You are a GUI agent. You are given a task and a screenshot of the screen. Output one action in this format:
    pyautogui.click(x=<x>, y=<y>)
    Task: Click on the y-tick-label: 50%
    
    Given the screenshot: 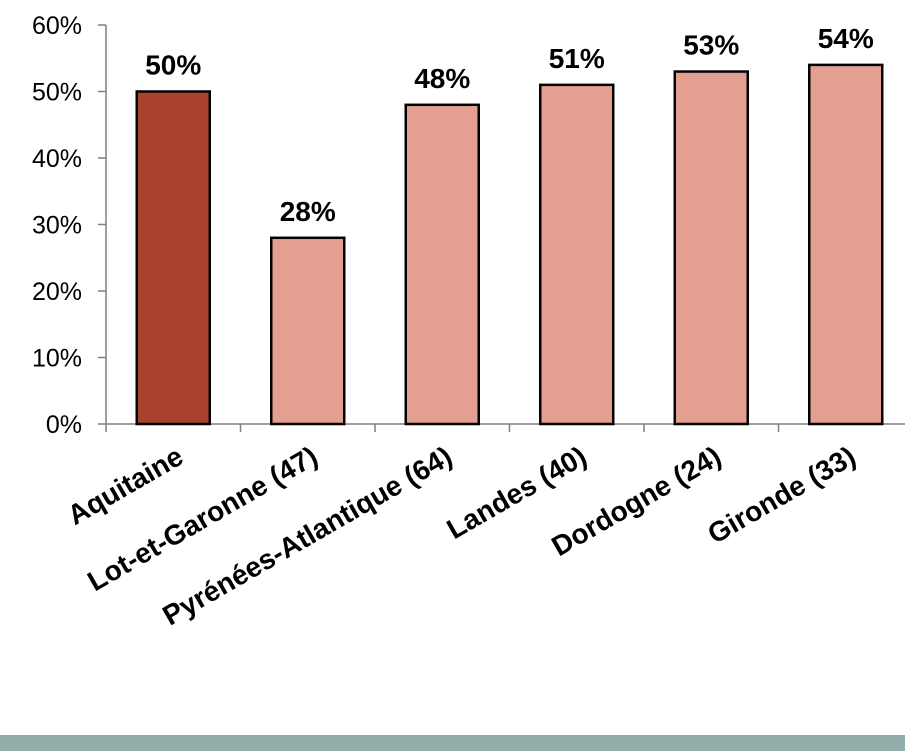 What is the action you would take?
    pyautogui.click(x=57, y=93)
    